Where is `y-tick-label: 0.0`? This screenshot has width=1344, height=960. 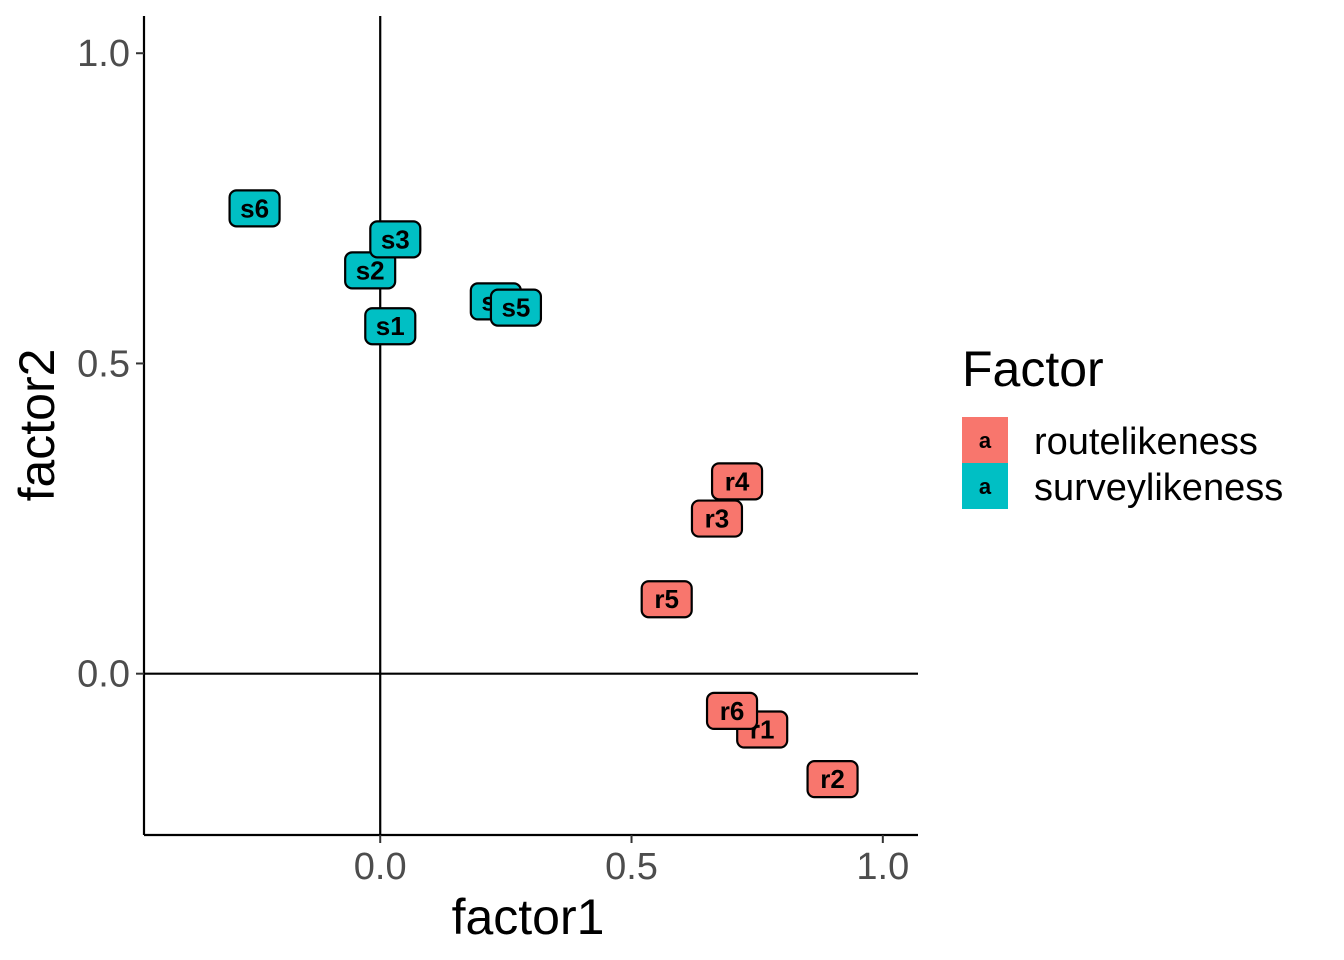 y-tick-label: 0.0 is located at coordinates (103, 675).